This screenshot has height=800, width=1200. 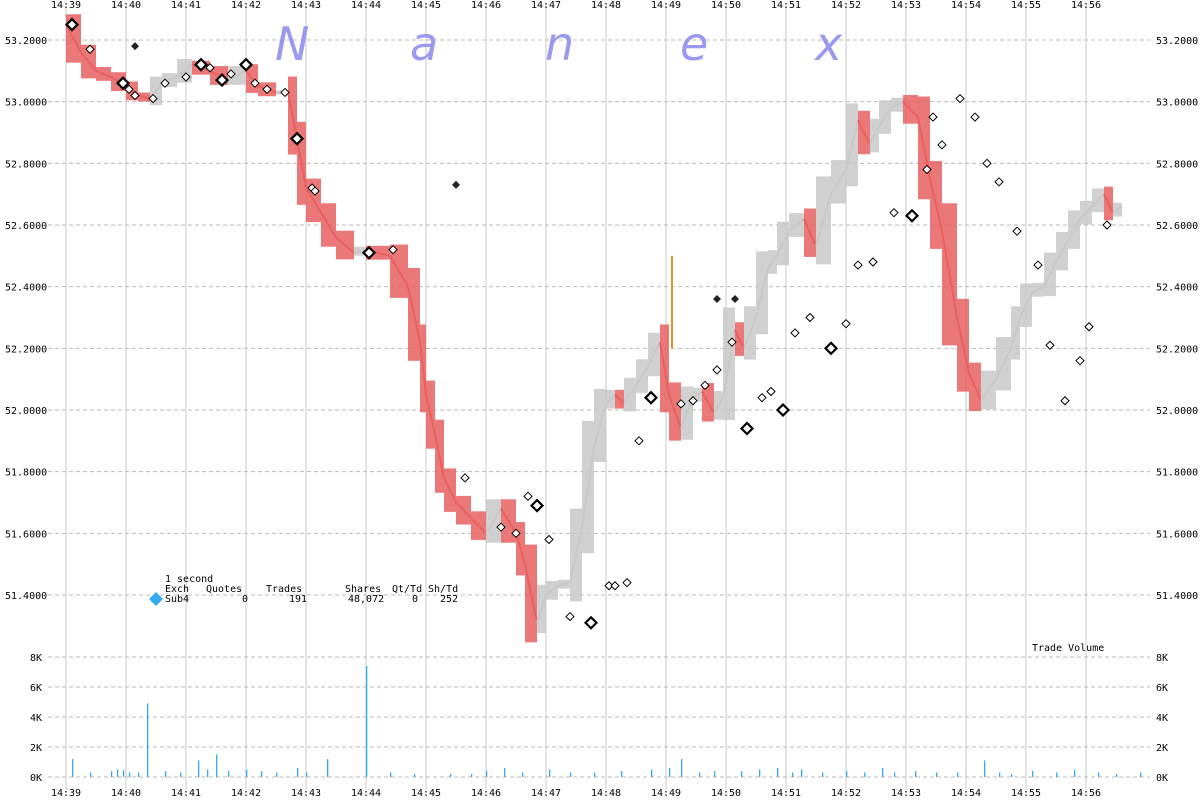 What do you see at coordinates (486, 5) in the screenshot?
I see `x-tick-label-top: 14:46` at bounding box center [486, 5].